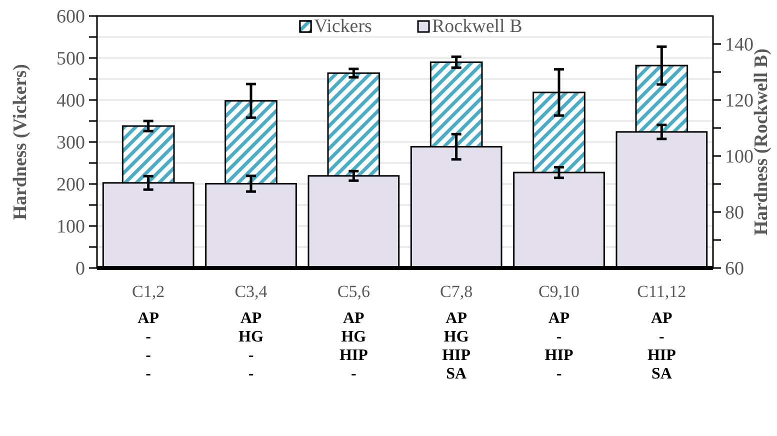 The image size is (777, 436). I want to click on y-tick-label: 500, so click(70, 59).